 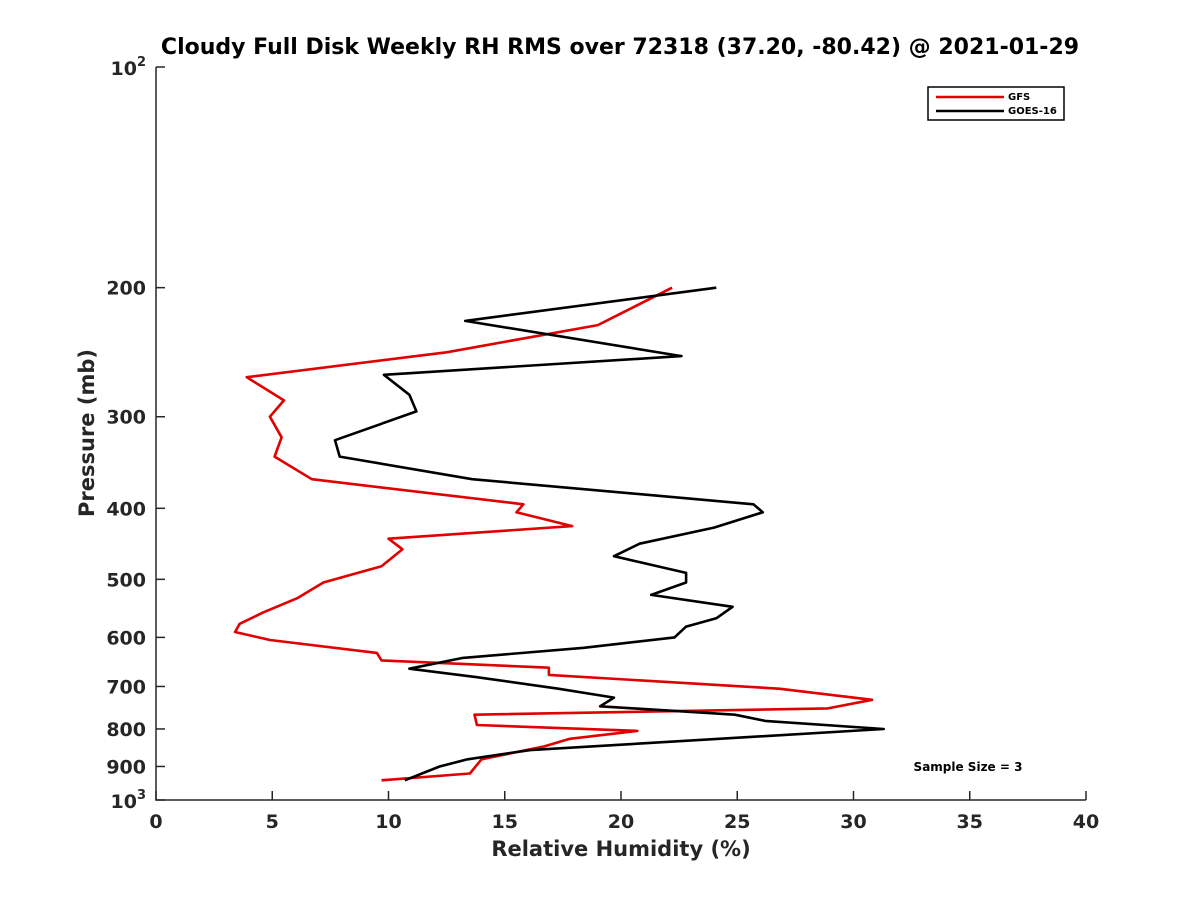 What do you see at coordinates (87, 433) in the screenshot?
I see `y-axis-label: Pressure (mb)` at bounding box center [87, 433].